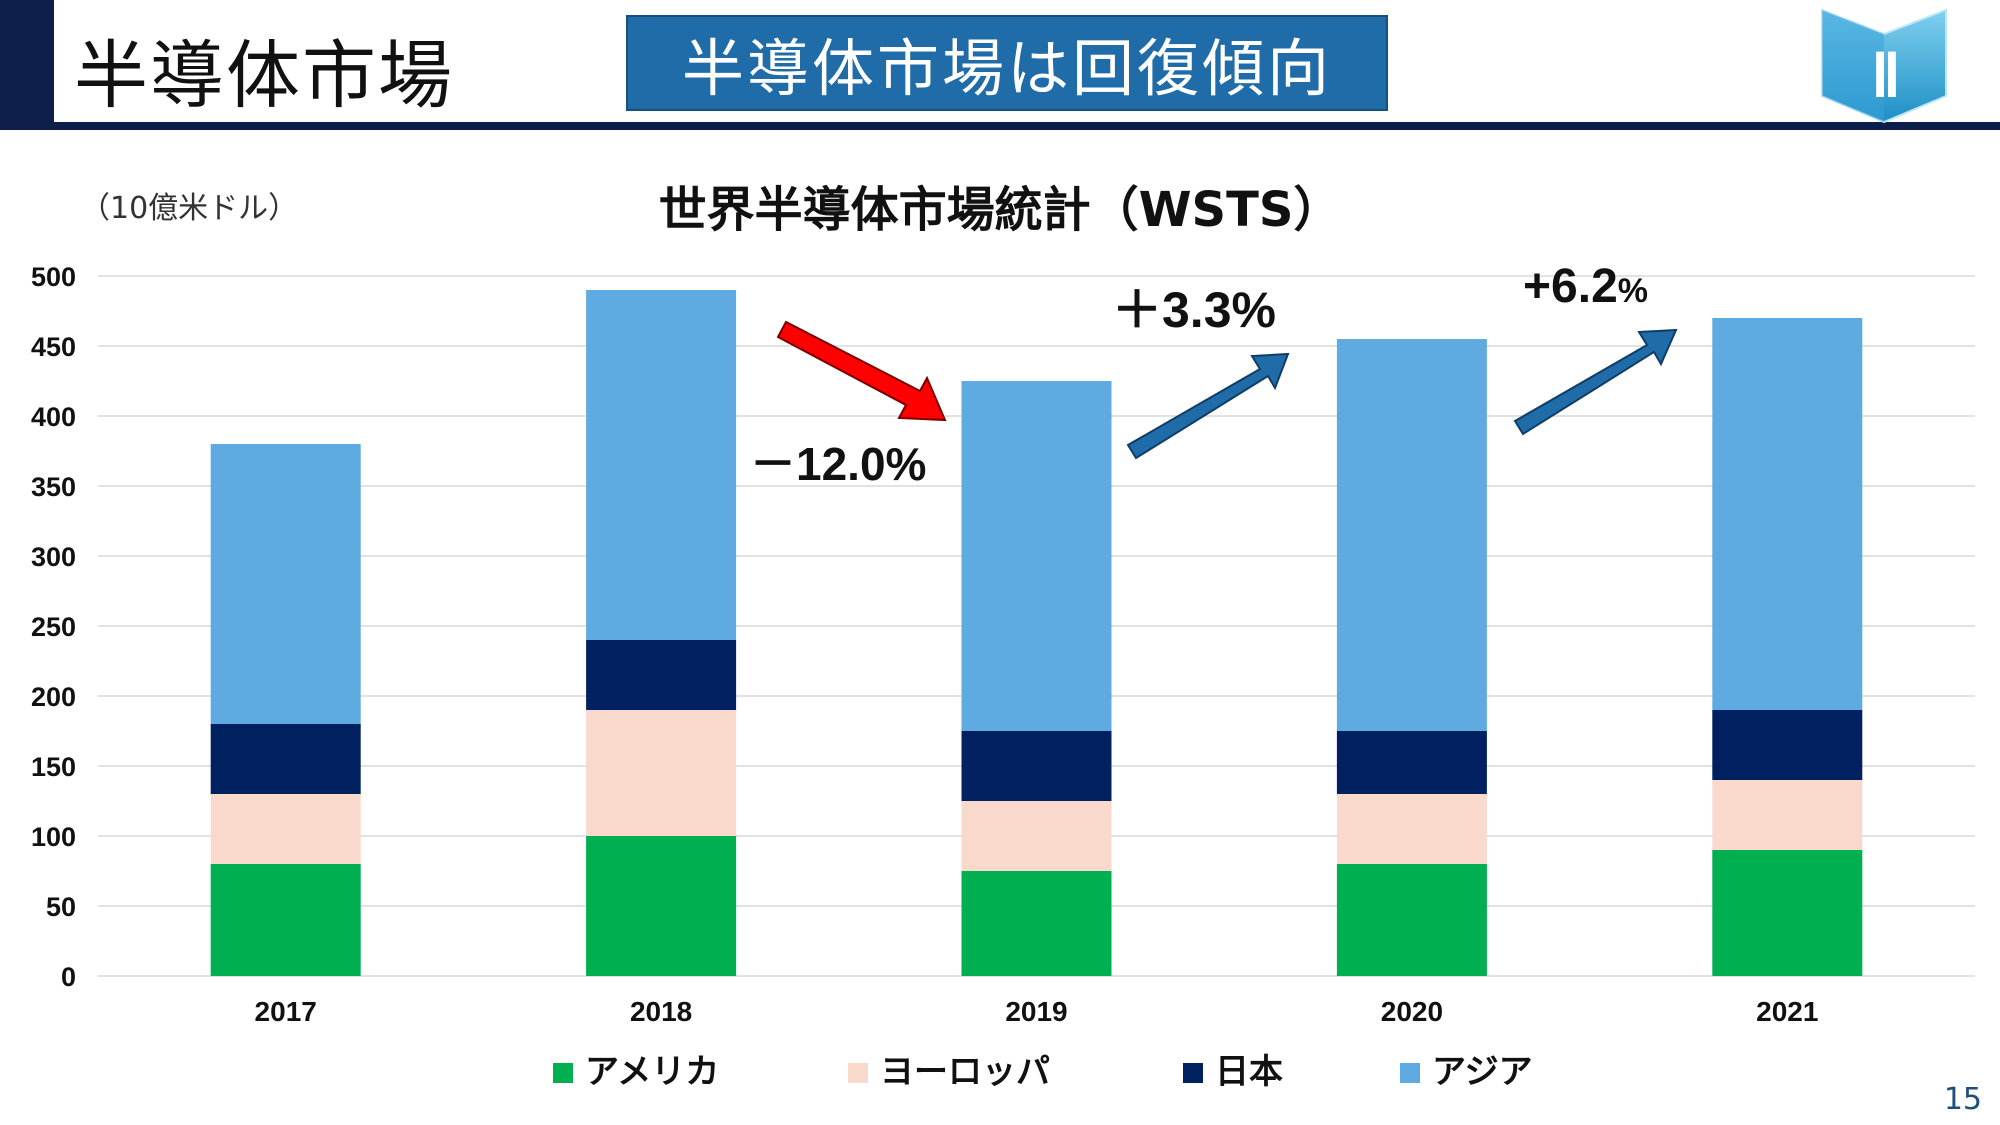 This screenshot has height=1125, width=2000. I want to click on section-badge-icon: Ⅱ, so click(1884, 66).